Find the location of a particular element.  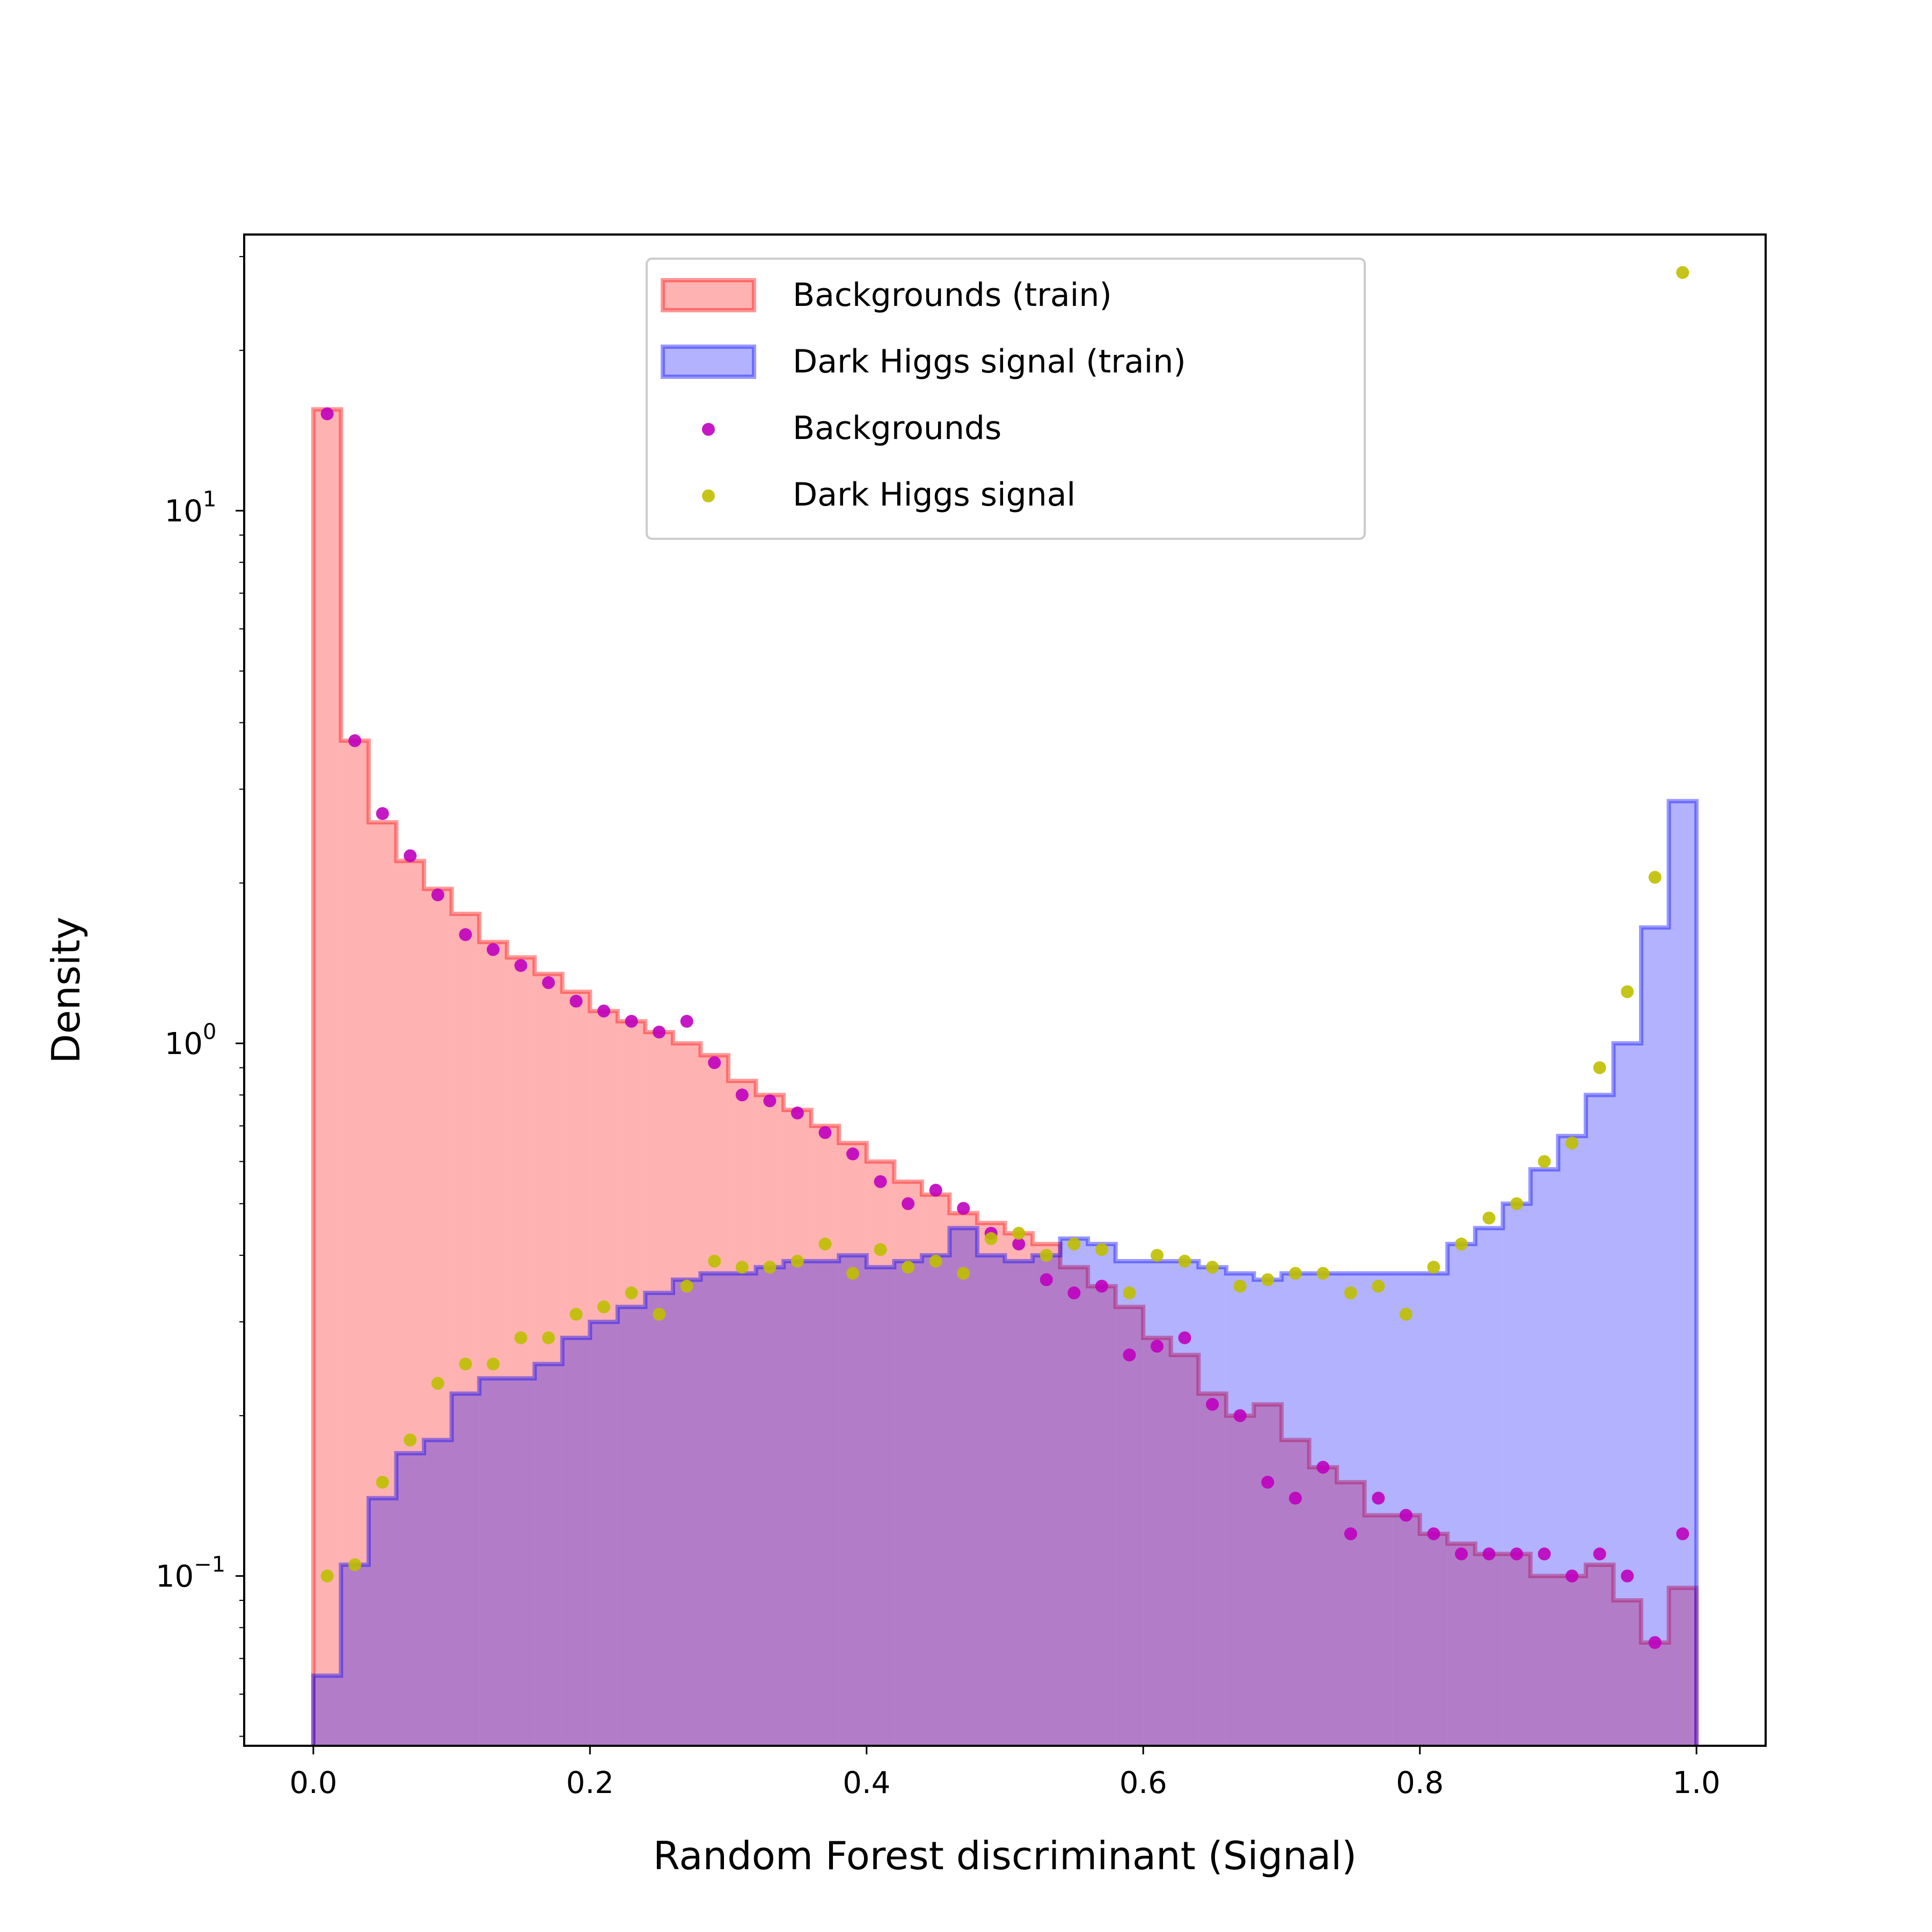

x-axis-title: Random Forest discriminant (Signal) is located at coordinates (1005, 1855).